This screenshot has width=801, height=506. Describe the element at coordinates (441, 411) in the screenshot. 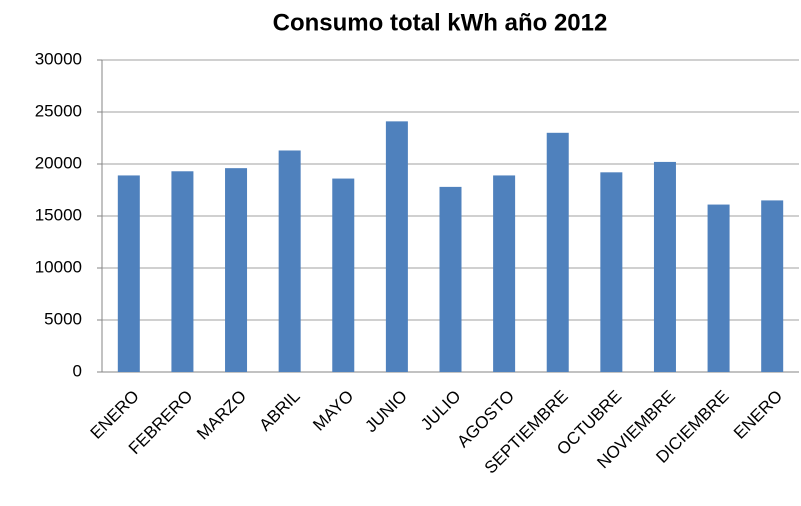

I see `x-tick-label: JULIO` at that location.